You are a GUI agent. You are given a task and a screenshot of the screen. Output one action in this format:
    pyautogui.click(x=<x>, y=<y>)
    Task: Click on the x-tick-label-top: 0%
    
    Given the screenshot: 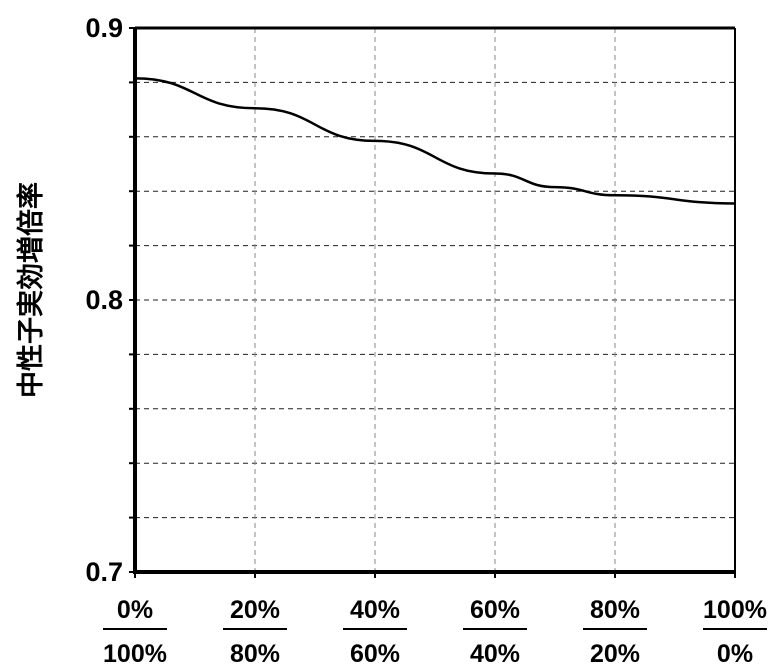 What is the action you would take?
    pyautogui.click(x=135, y=610)
    